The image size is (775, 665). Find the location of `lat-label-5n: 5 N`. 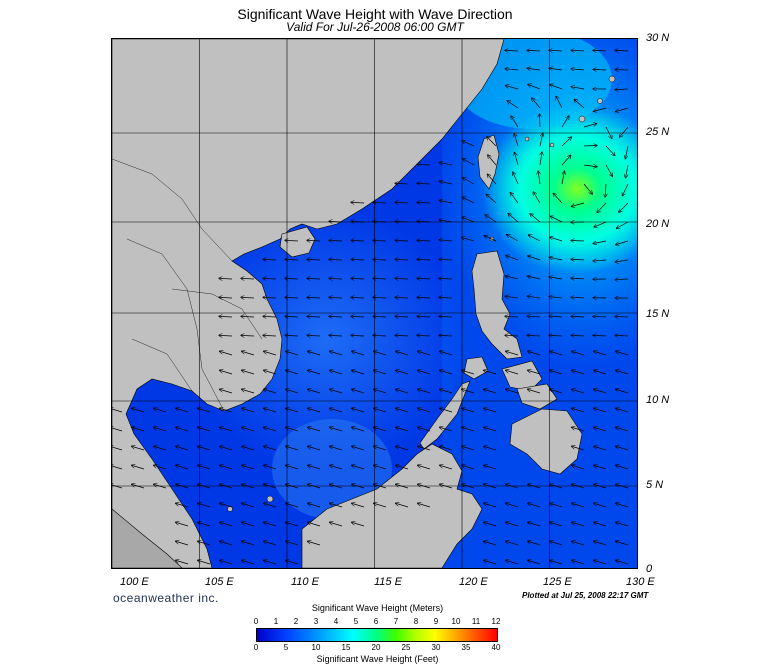

lat-label-5n: 5 N is located at coordinates (655, 485).